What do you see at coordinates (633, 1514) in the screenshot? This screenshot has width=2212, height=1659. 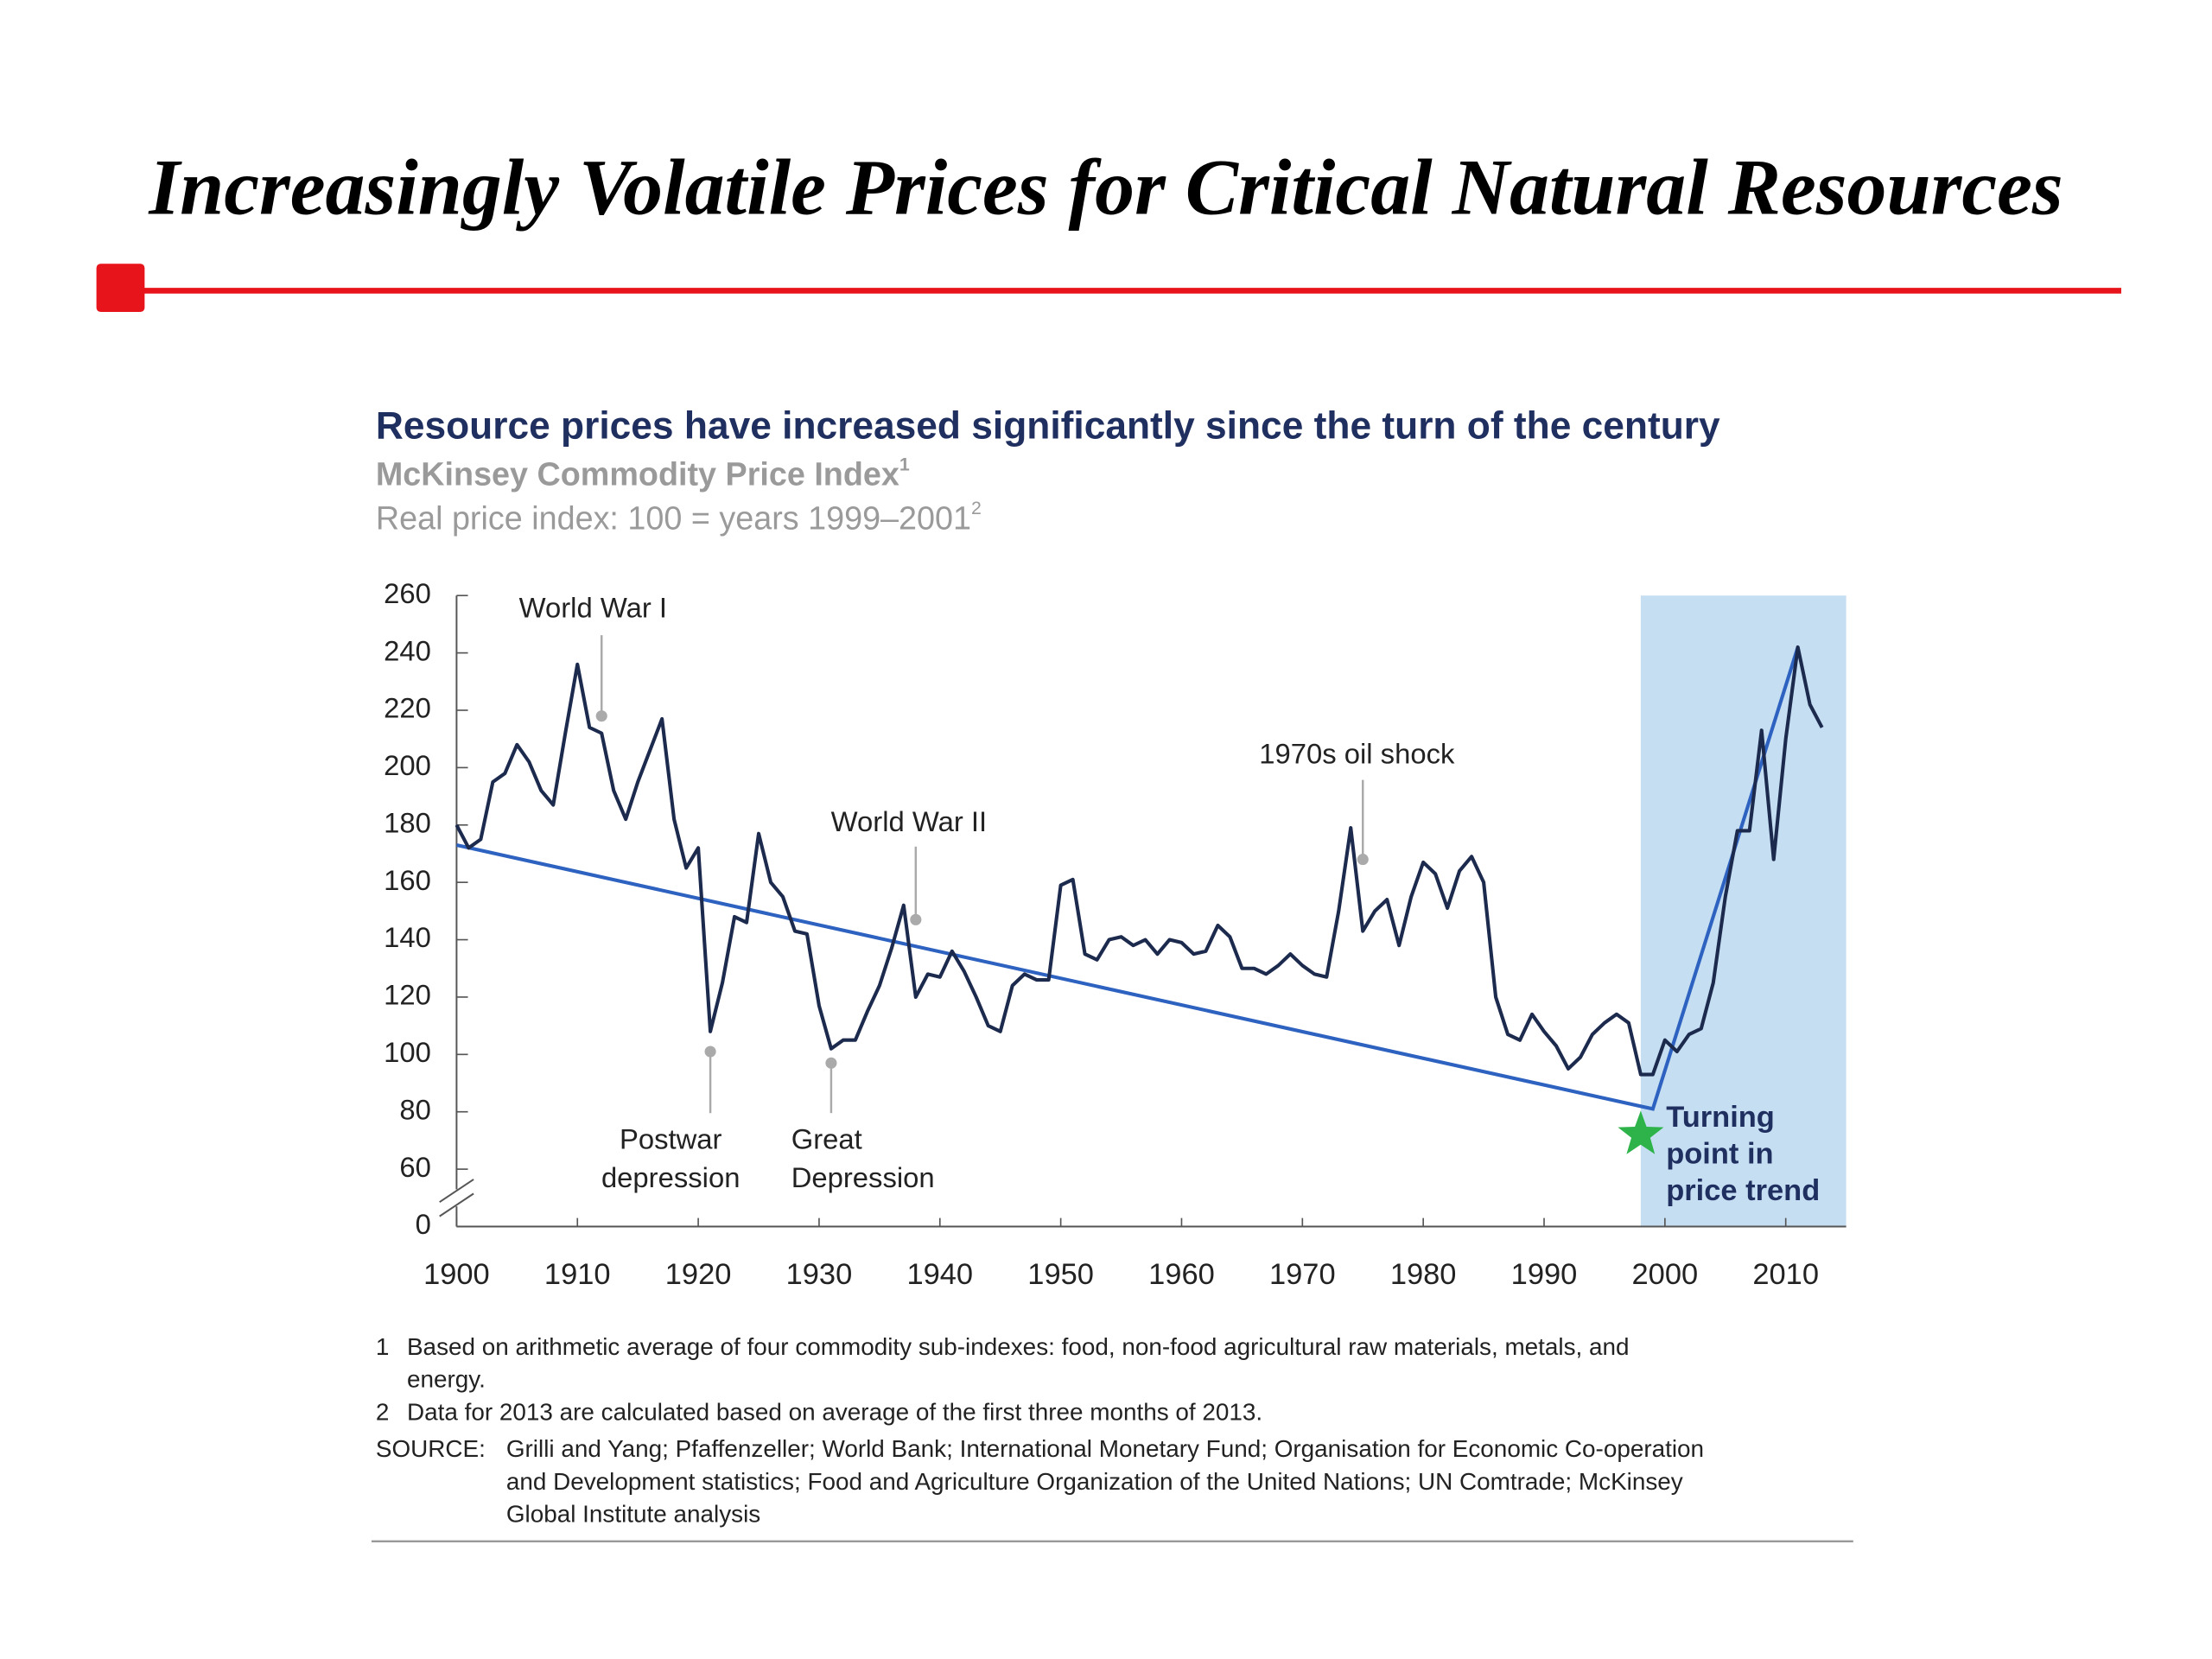 I see `source-text: Global Institute analysis` at bounding box center [633, 1514].